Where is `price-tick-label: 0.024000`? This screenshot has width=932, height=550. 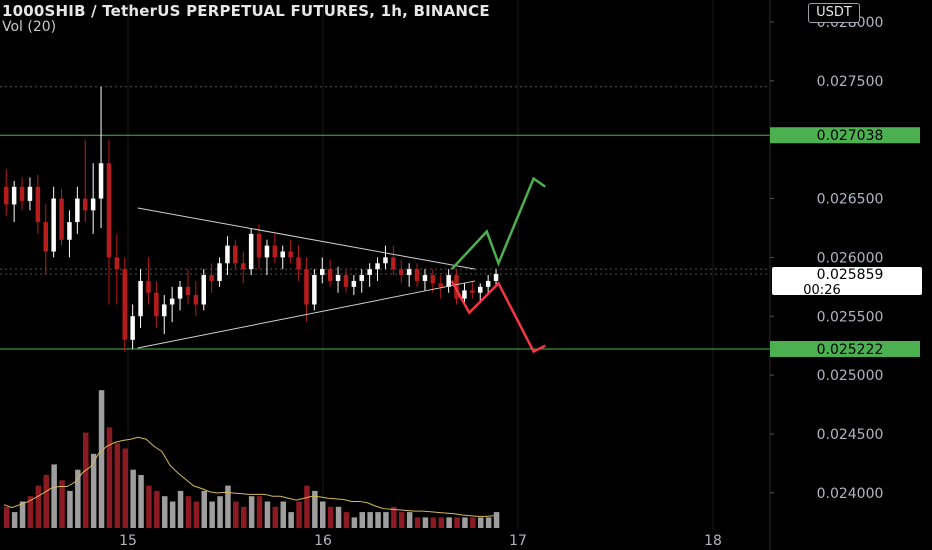
price-tick-label: 0.024000 is located at coordinates (850, 494).